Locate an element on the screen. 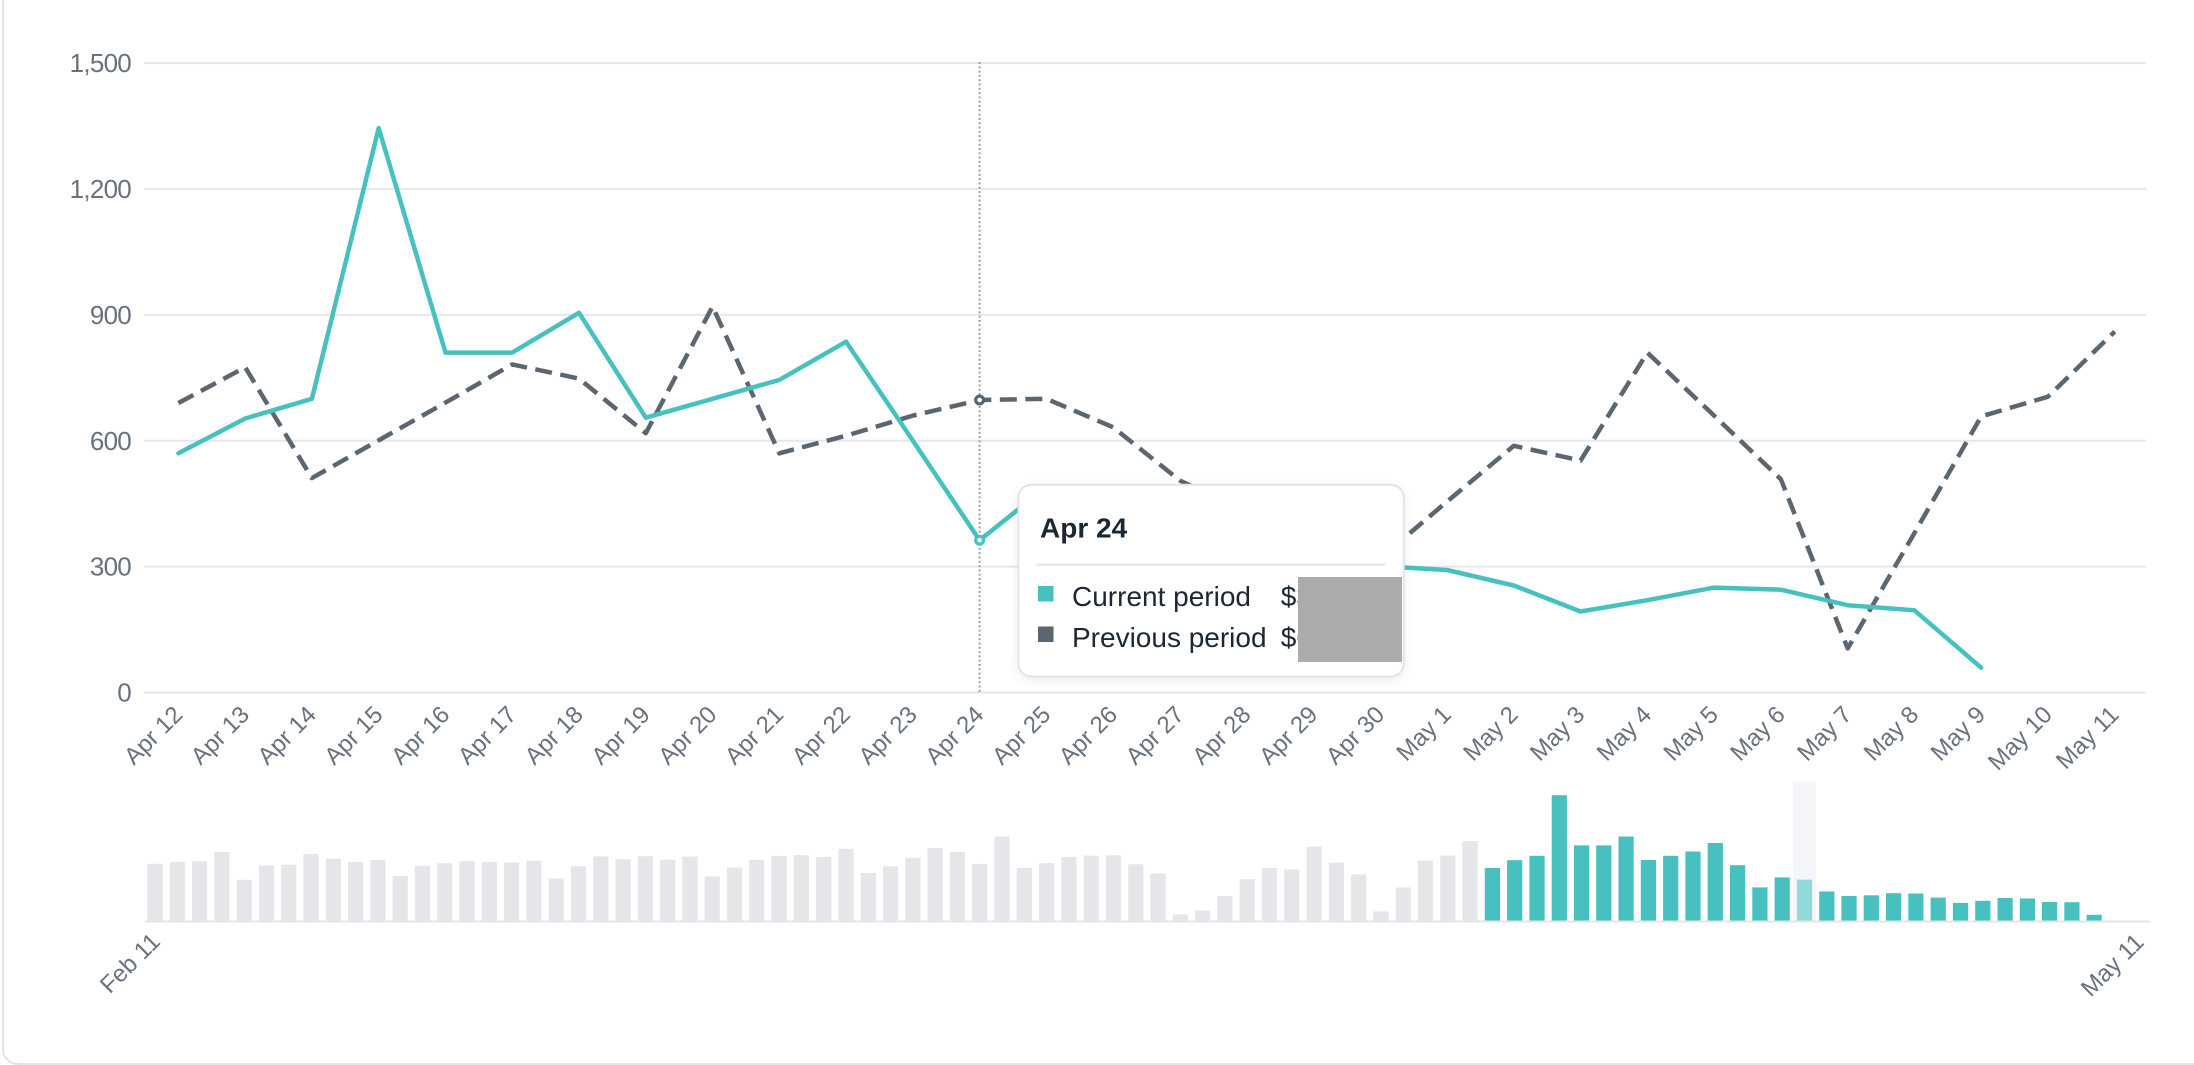 The width and height of the screenshot is (2194, 1065). svg-text: Current period is located at coordinates (1161, 596).